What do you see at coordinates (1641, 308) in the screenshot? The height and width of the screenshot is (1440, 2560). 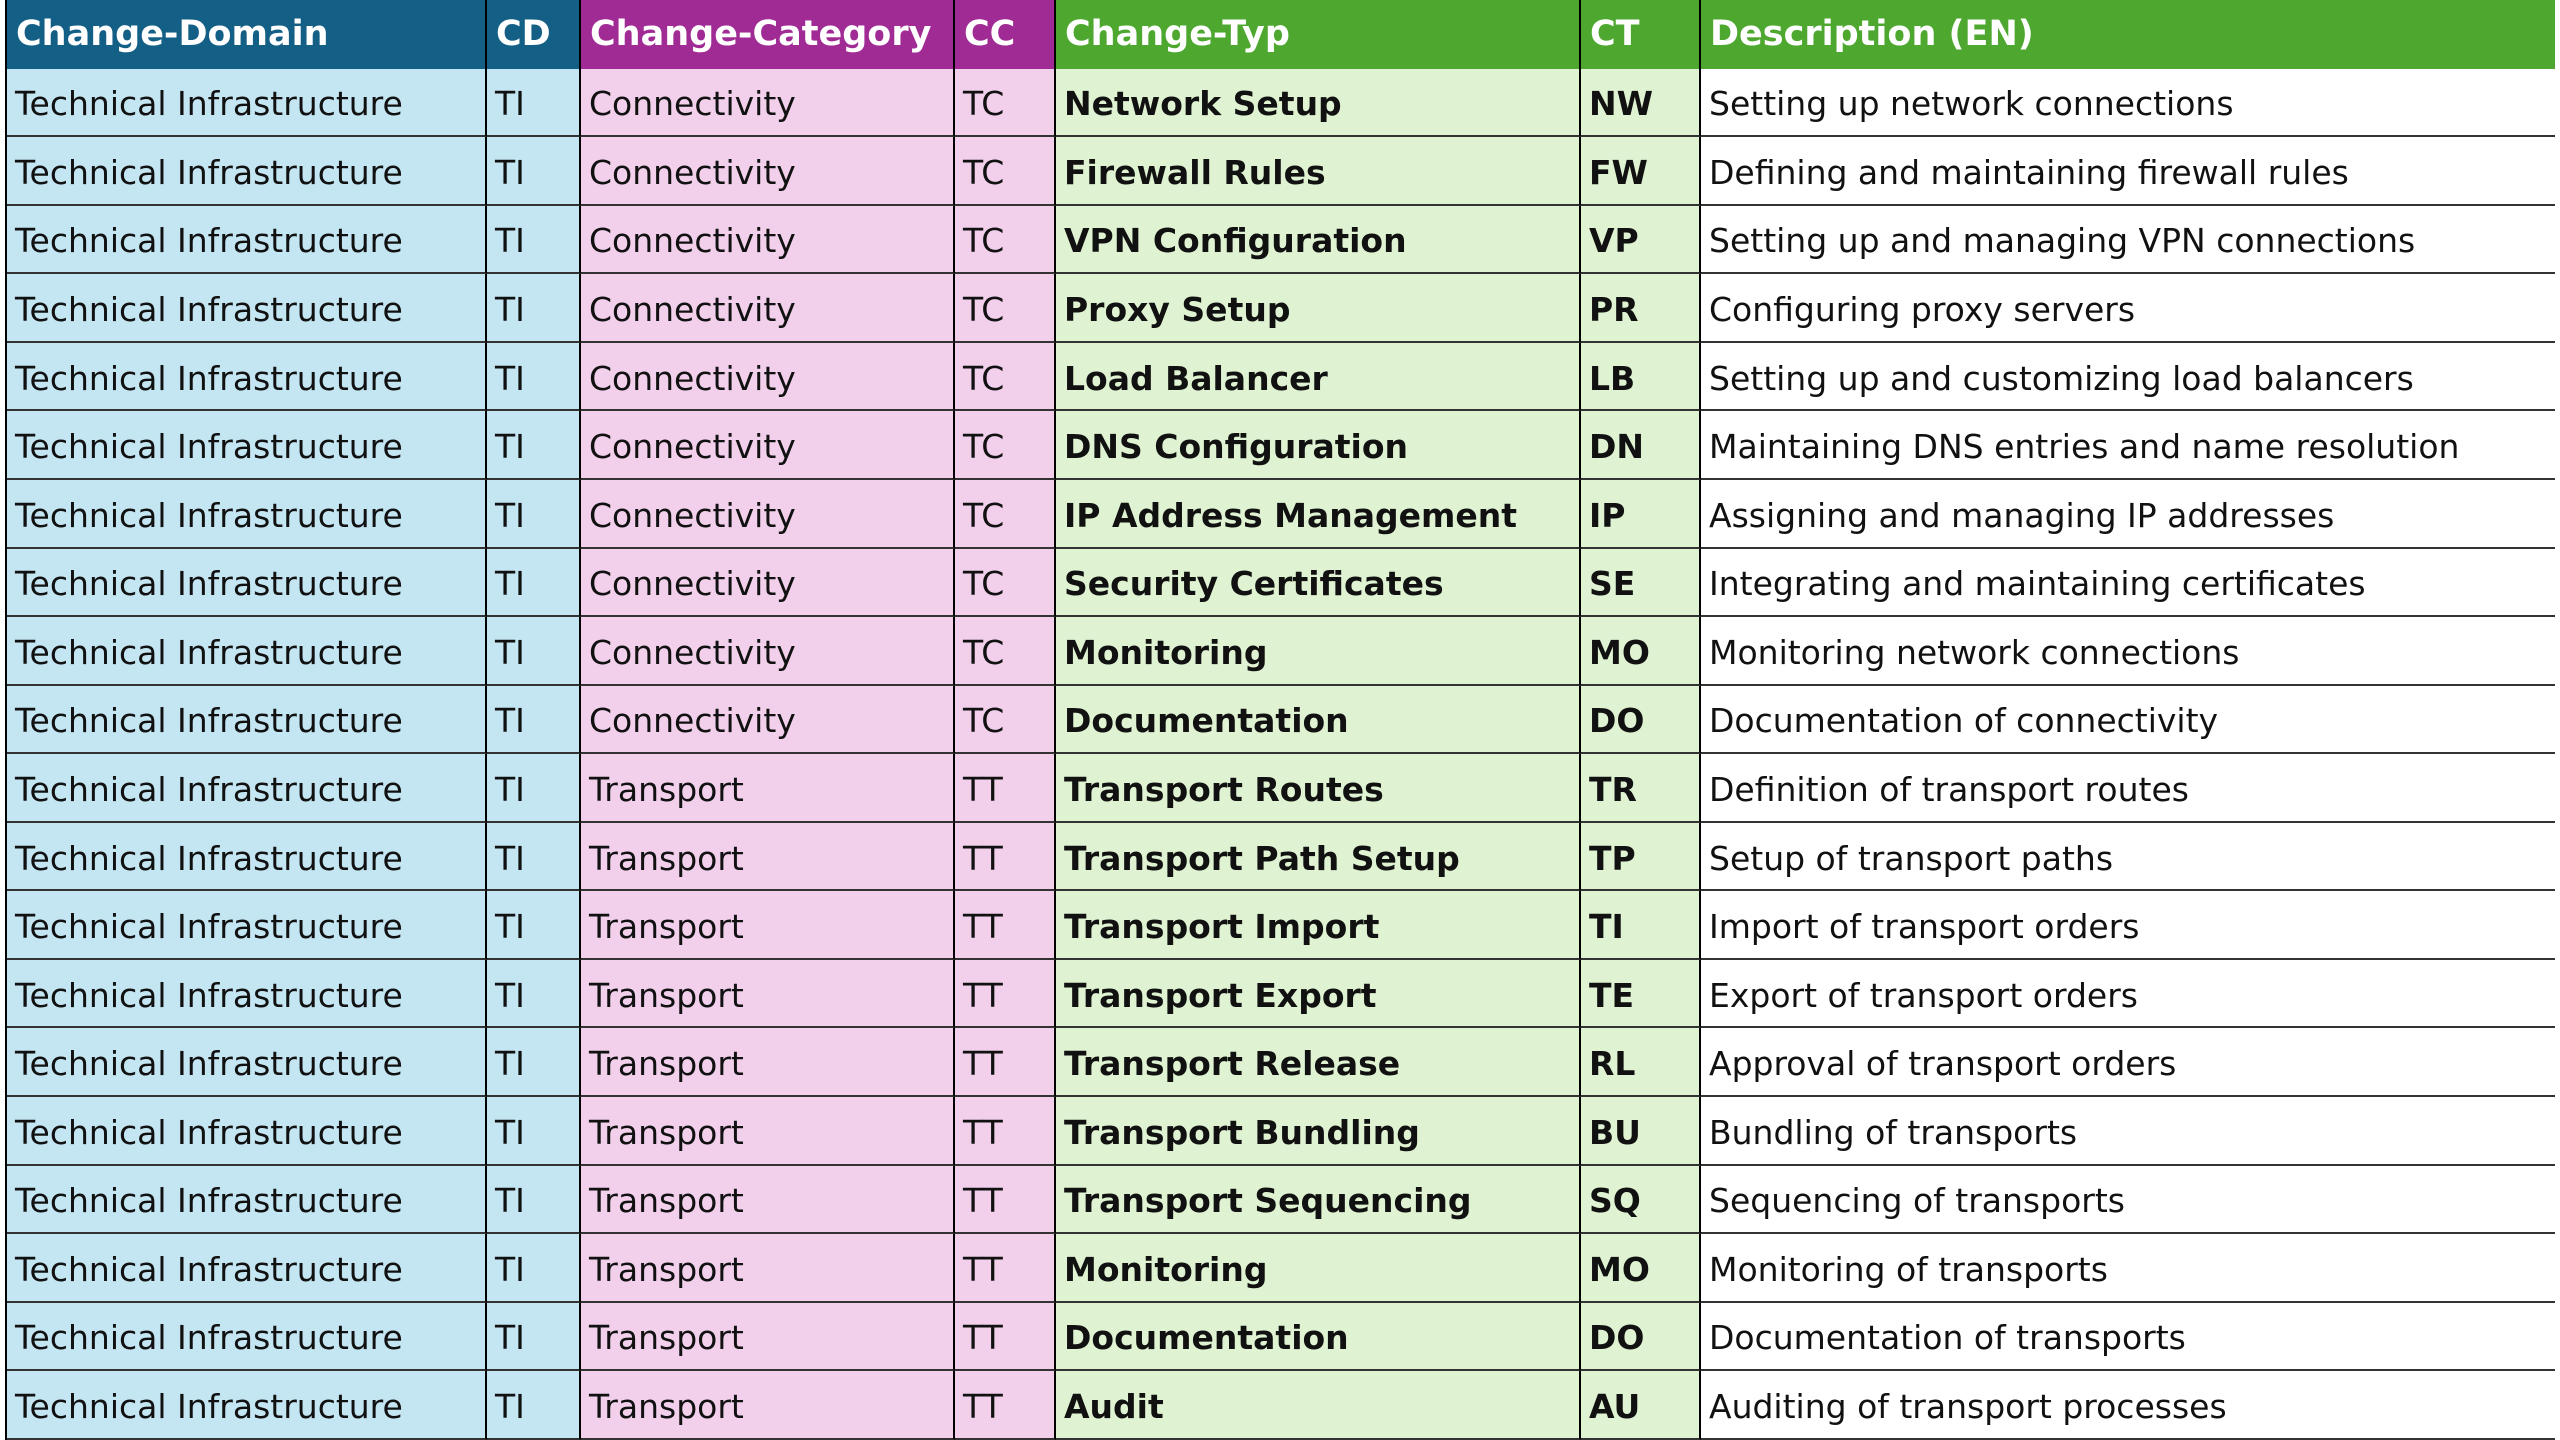 I see `cell-ct: PR` at bounding box center [1641, 308].